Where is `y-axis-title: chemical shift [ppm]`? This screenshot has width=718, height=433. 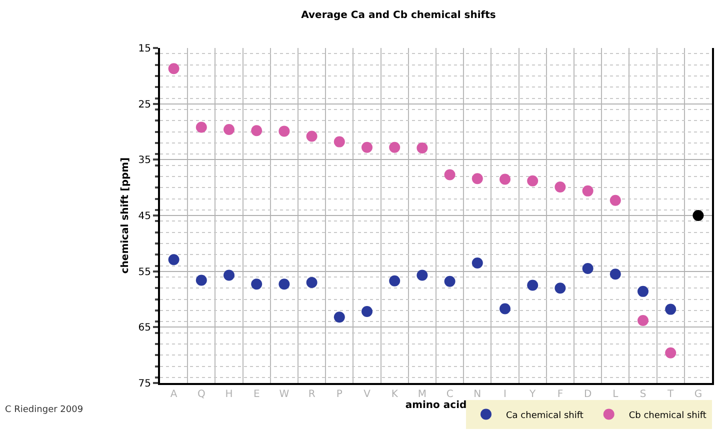
y-axis-title: chemical shift [ppm] is located at coordinates (125, 215).